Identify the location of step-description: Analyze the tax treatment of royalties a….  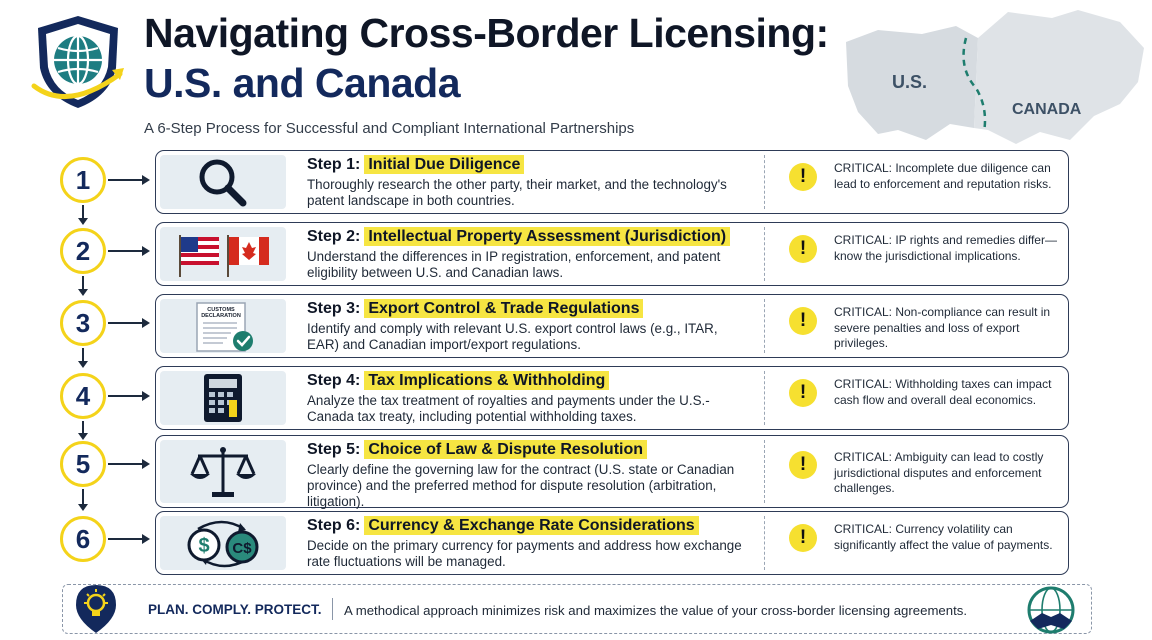
(508, 408).